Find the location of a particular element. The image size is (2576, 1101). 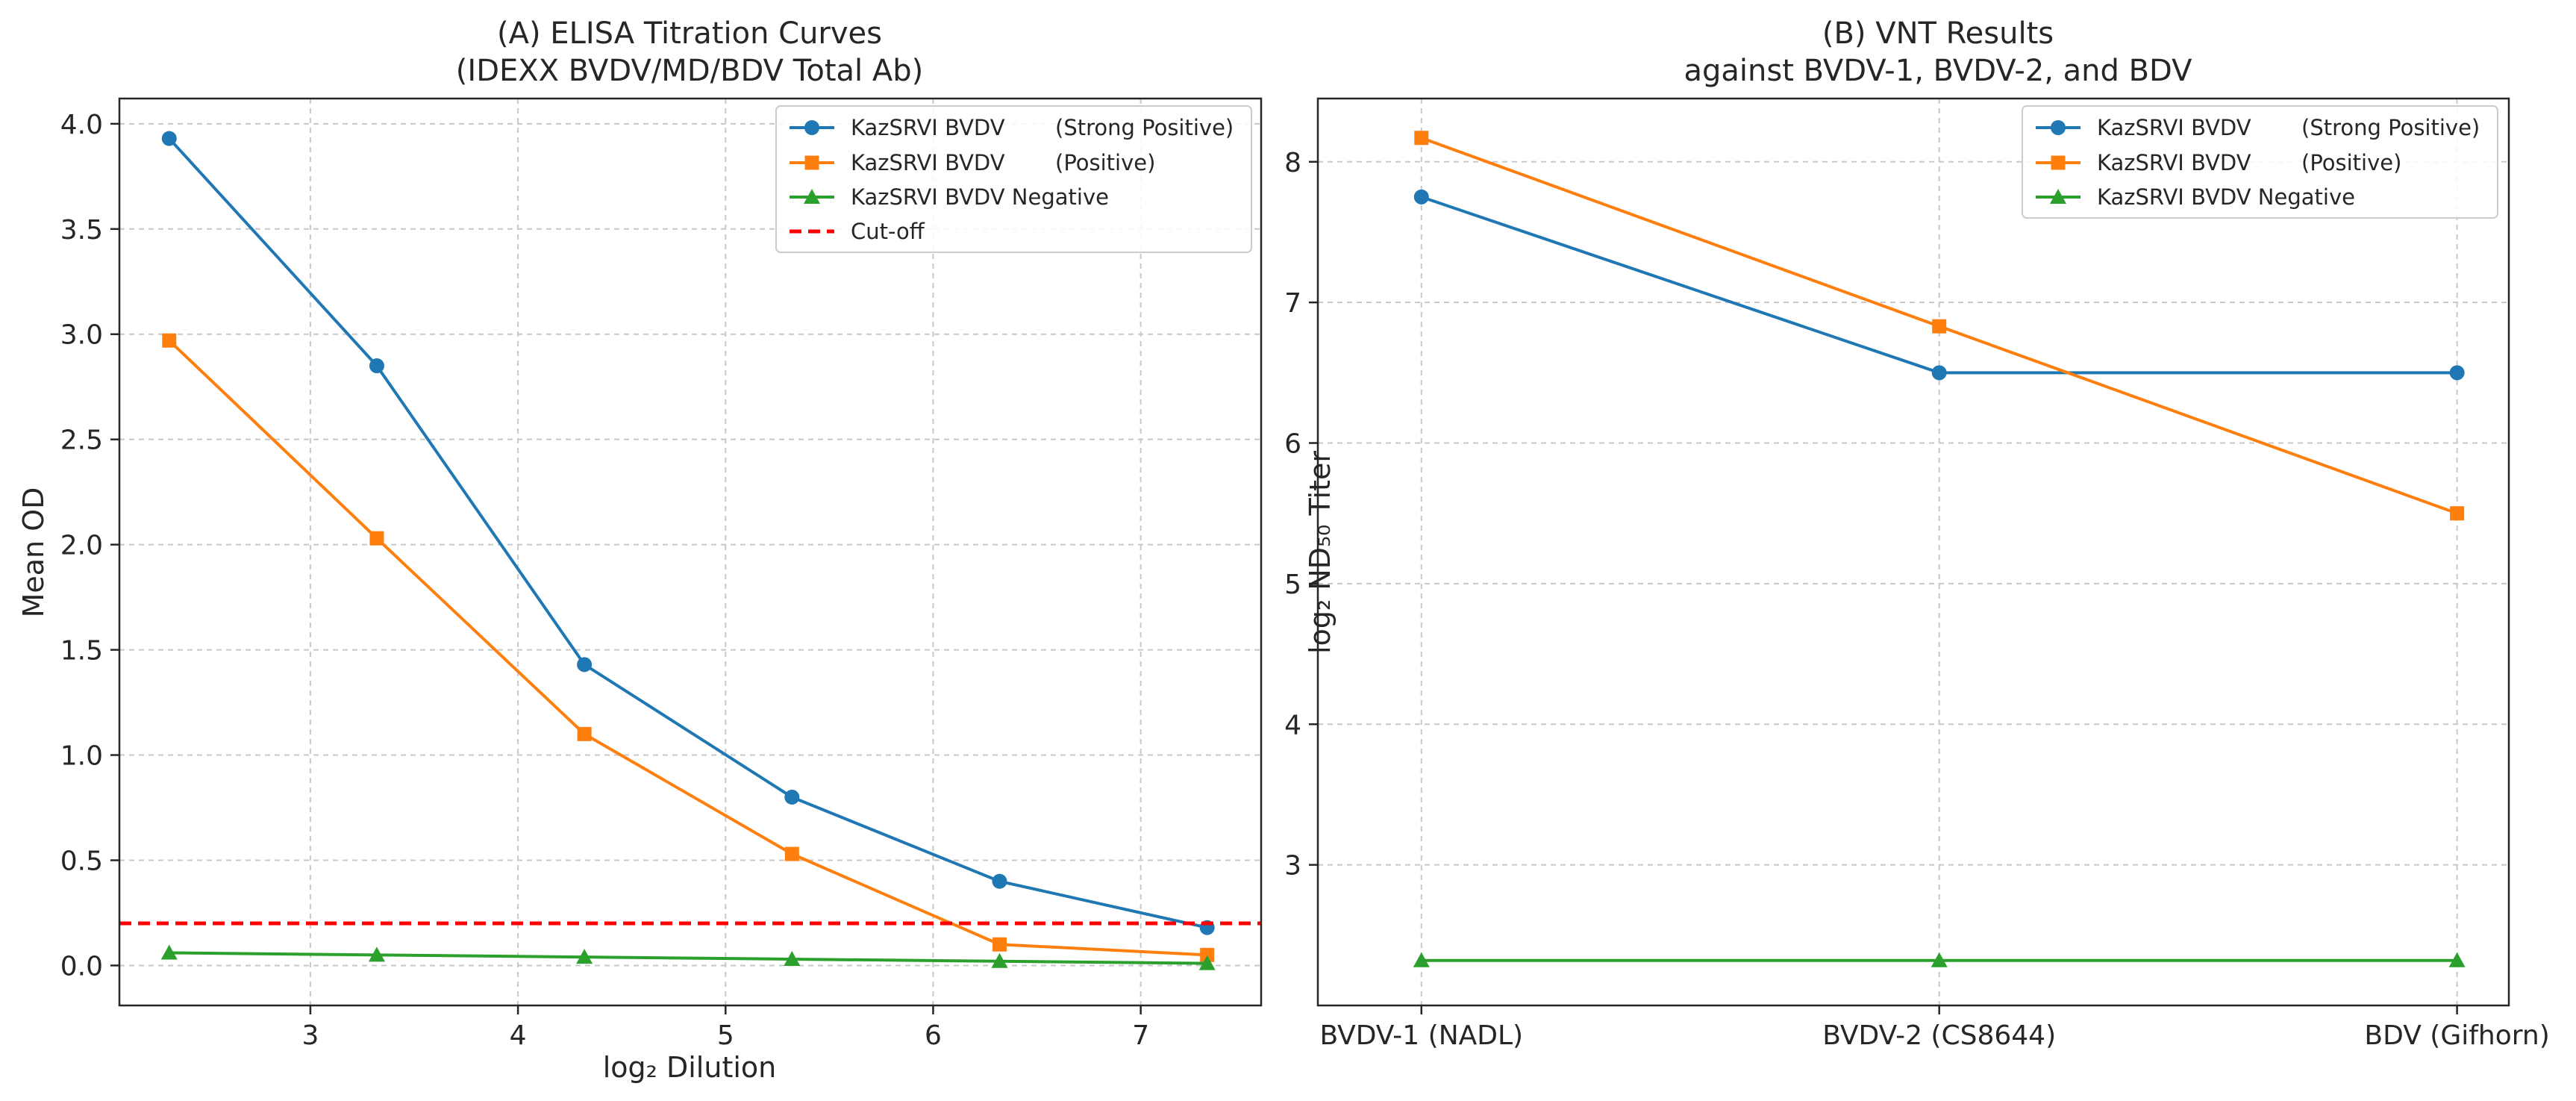

panel-a-legend-marker-negative is located at coordinates (812, 196).